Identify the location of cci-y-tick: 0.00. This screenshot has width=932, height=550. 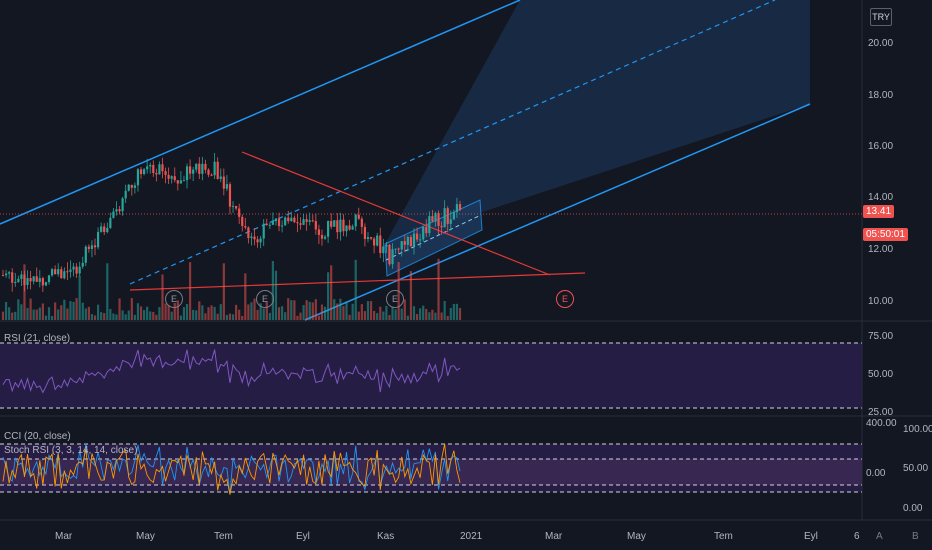
(876, 473).